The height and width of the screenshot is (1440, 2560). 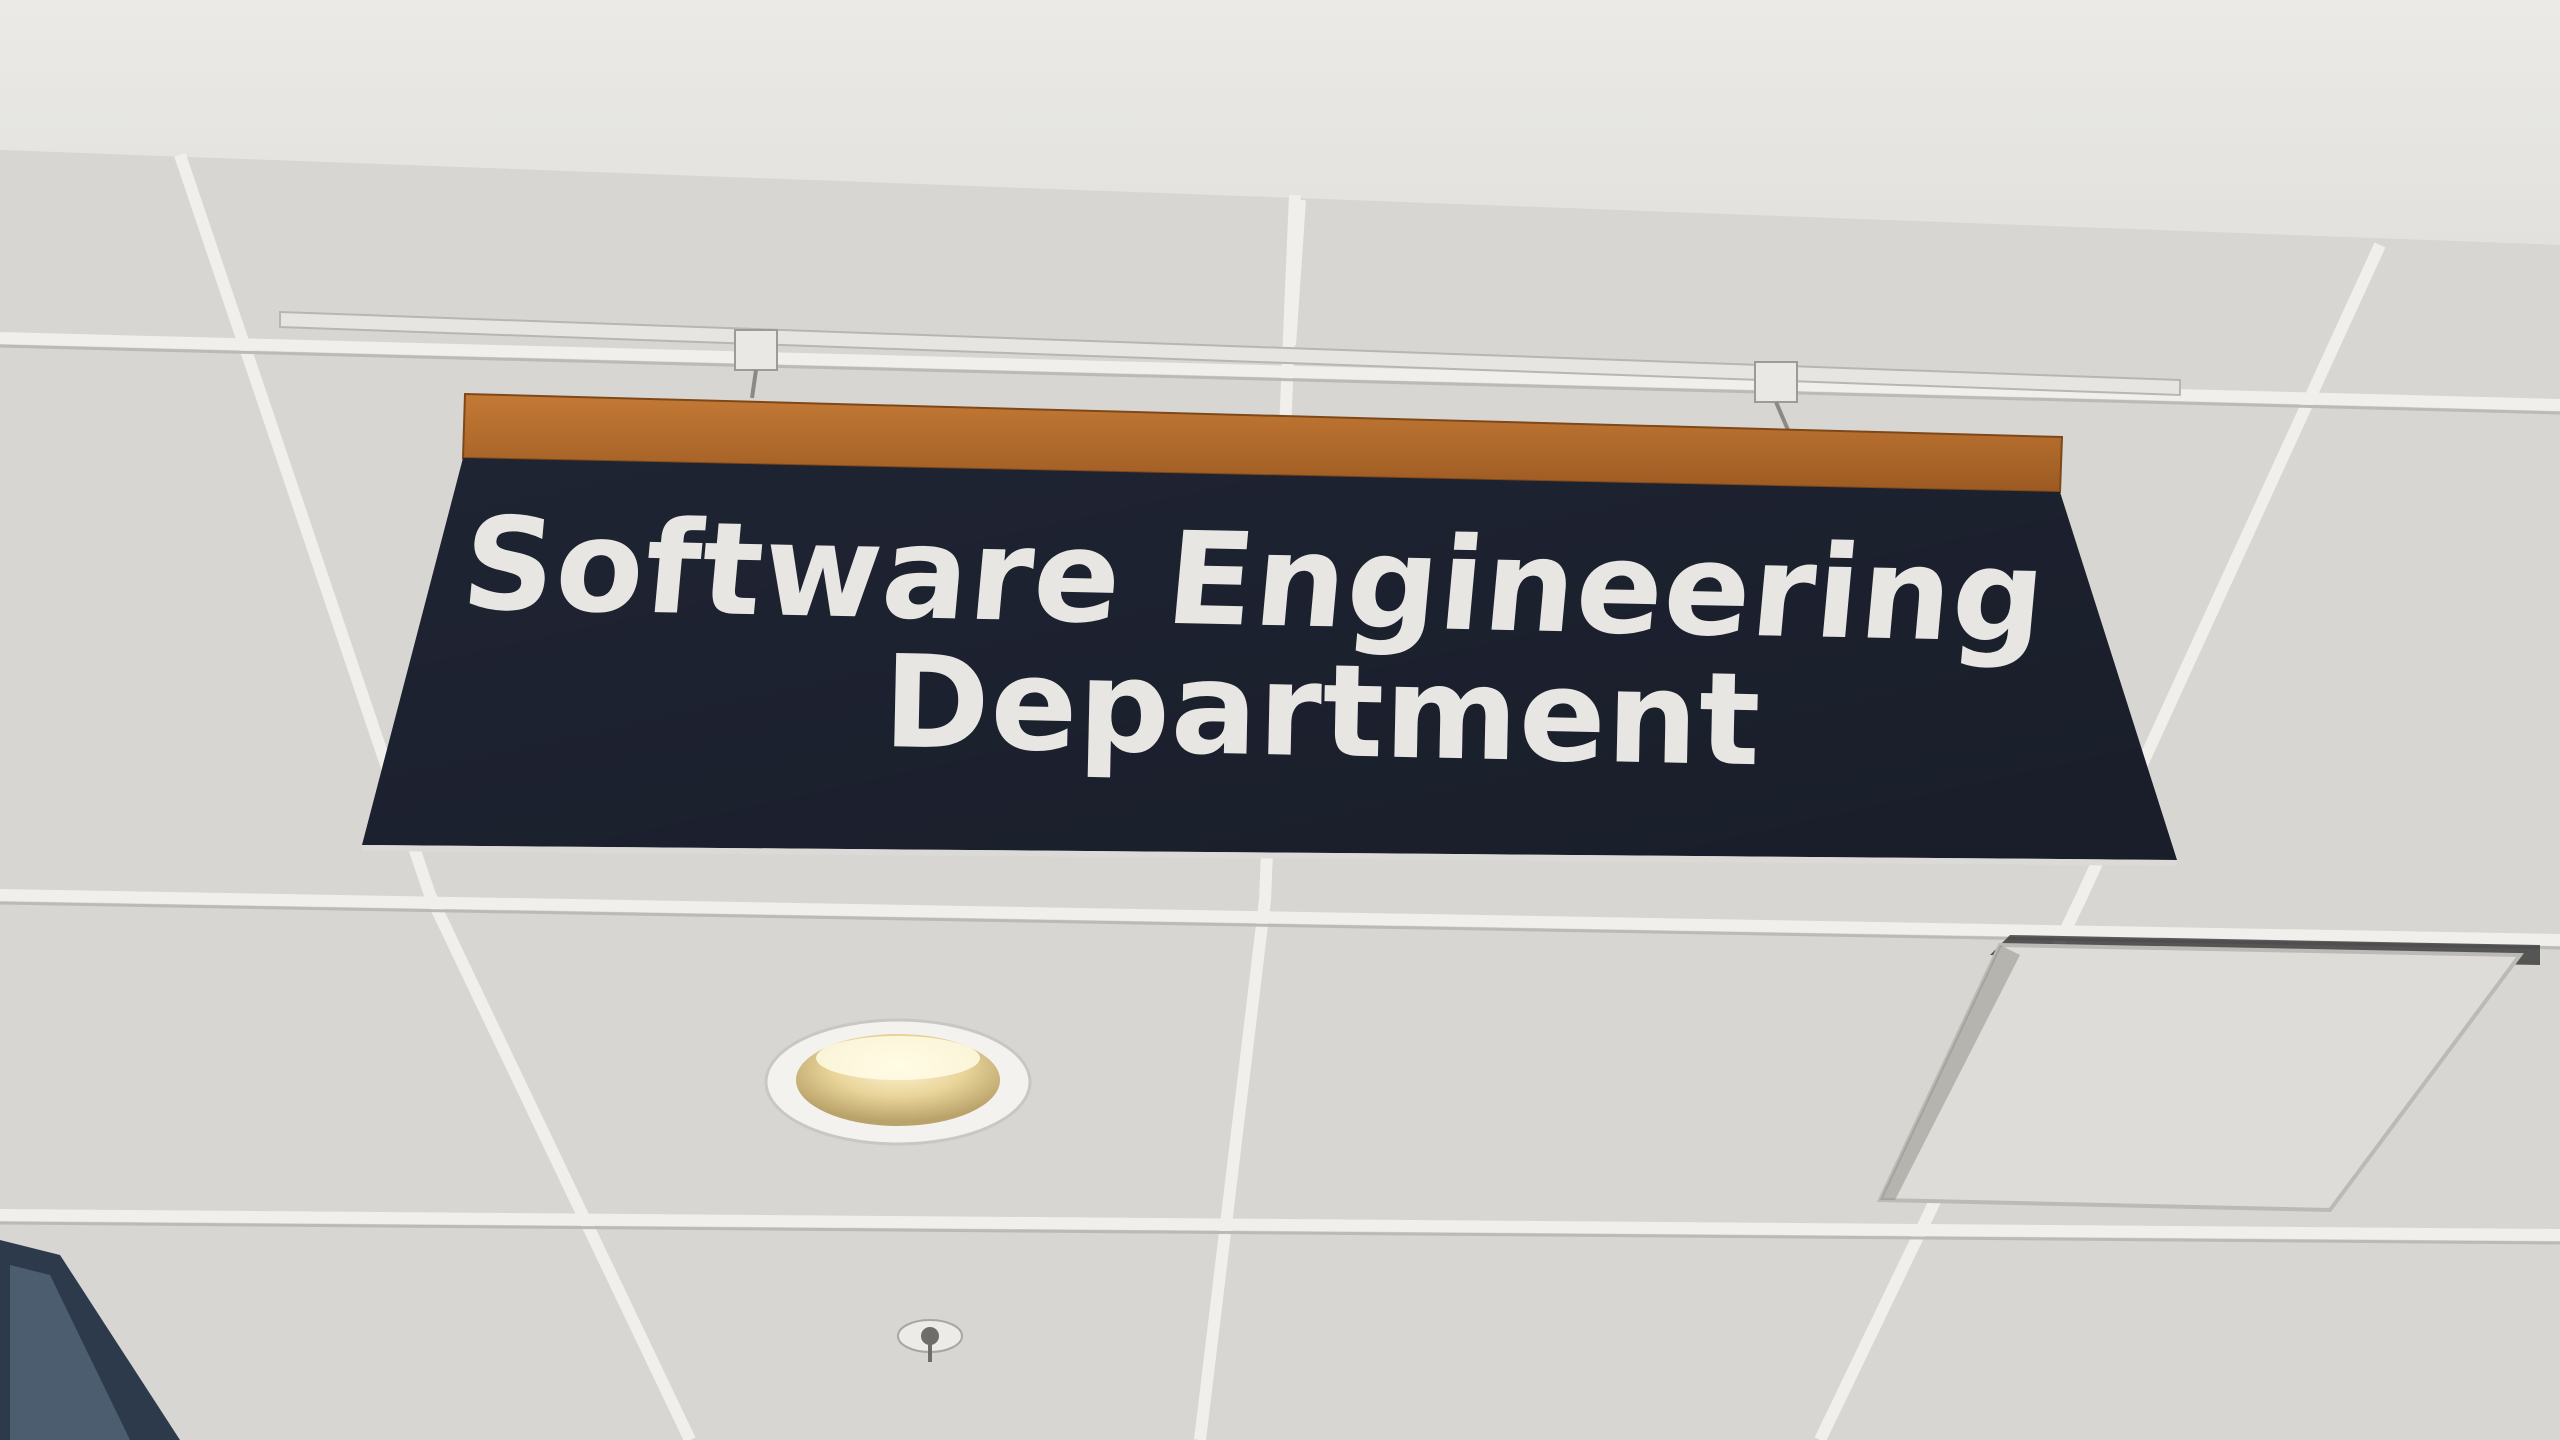 What do you see at coordinates (1269, 855) in the screenshot?
I see `sign-panel-edge` at bounding box center [1269, 855].